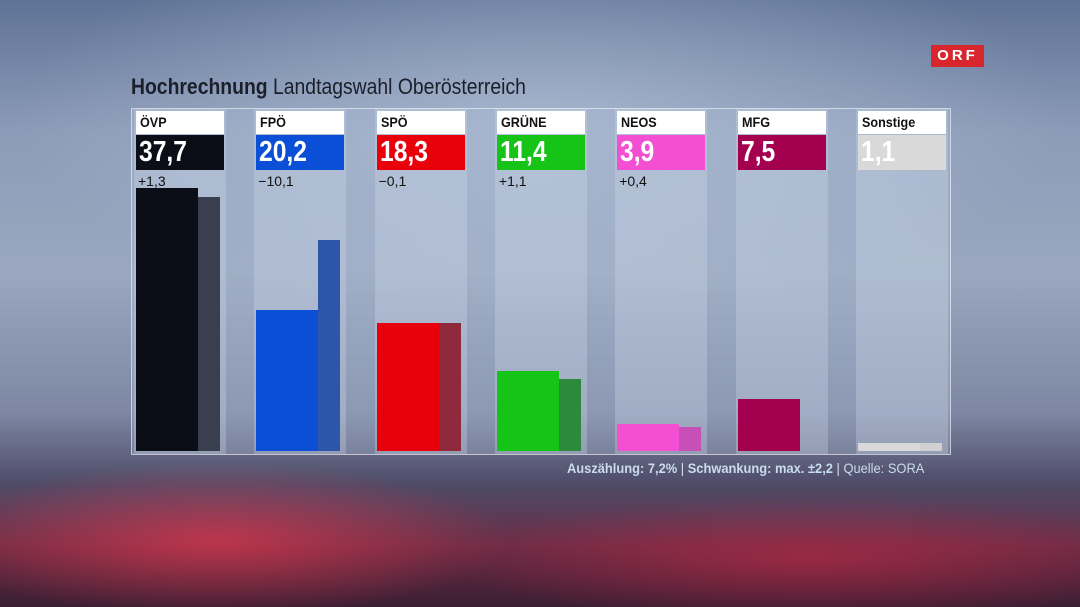 This screenshot has height=607, width=1080. Describe the element at coordinates (639, 122) in the screenshot. I see `party-name-text: NEOS` at that location.